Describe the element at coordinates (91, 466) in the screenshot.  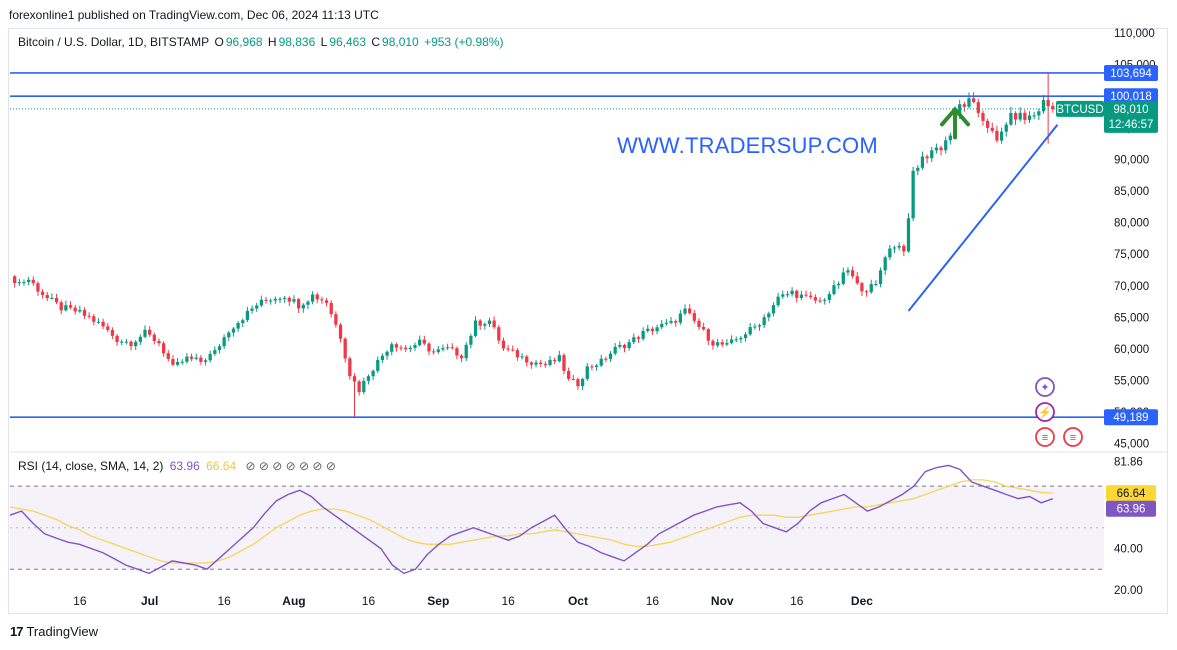
I see `rsi-legend-title: RSI (14, close, SMA, 14, 2)` at that location.